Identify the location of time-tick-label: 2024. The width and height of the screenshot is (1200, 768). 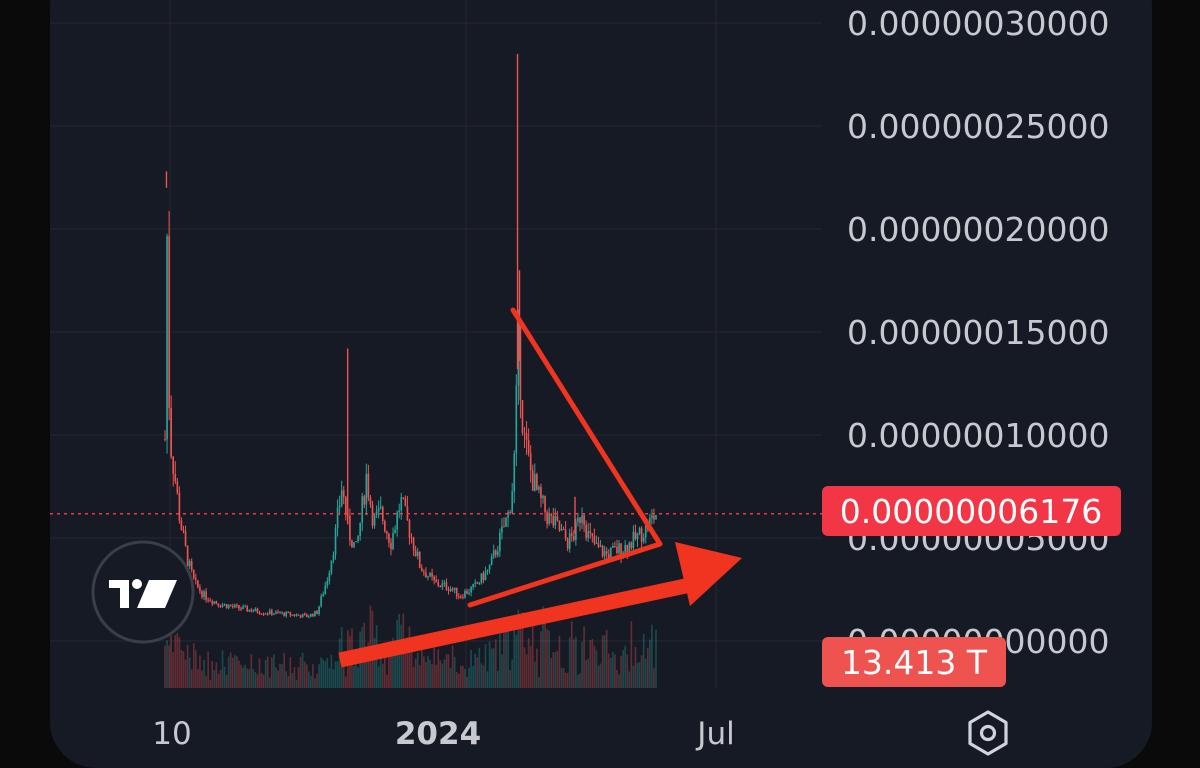
(438, 734).